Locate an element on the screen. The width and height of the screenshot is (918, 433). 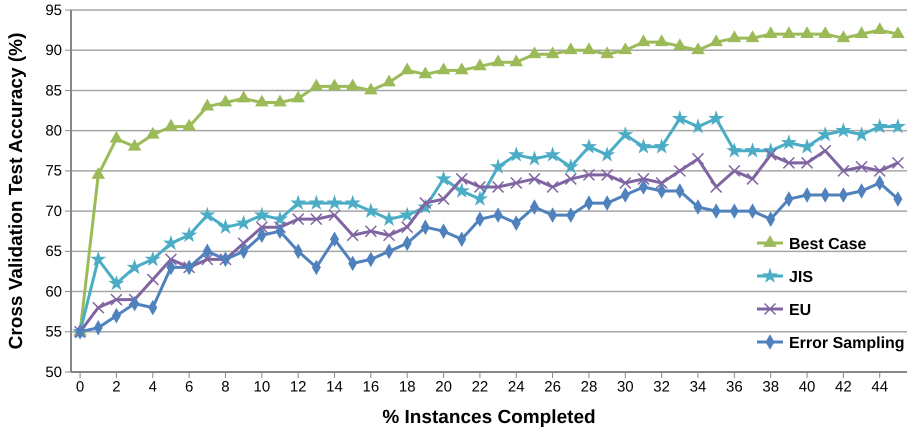
x-tick-label: 6 is located at coordinates (189, 387).